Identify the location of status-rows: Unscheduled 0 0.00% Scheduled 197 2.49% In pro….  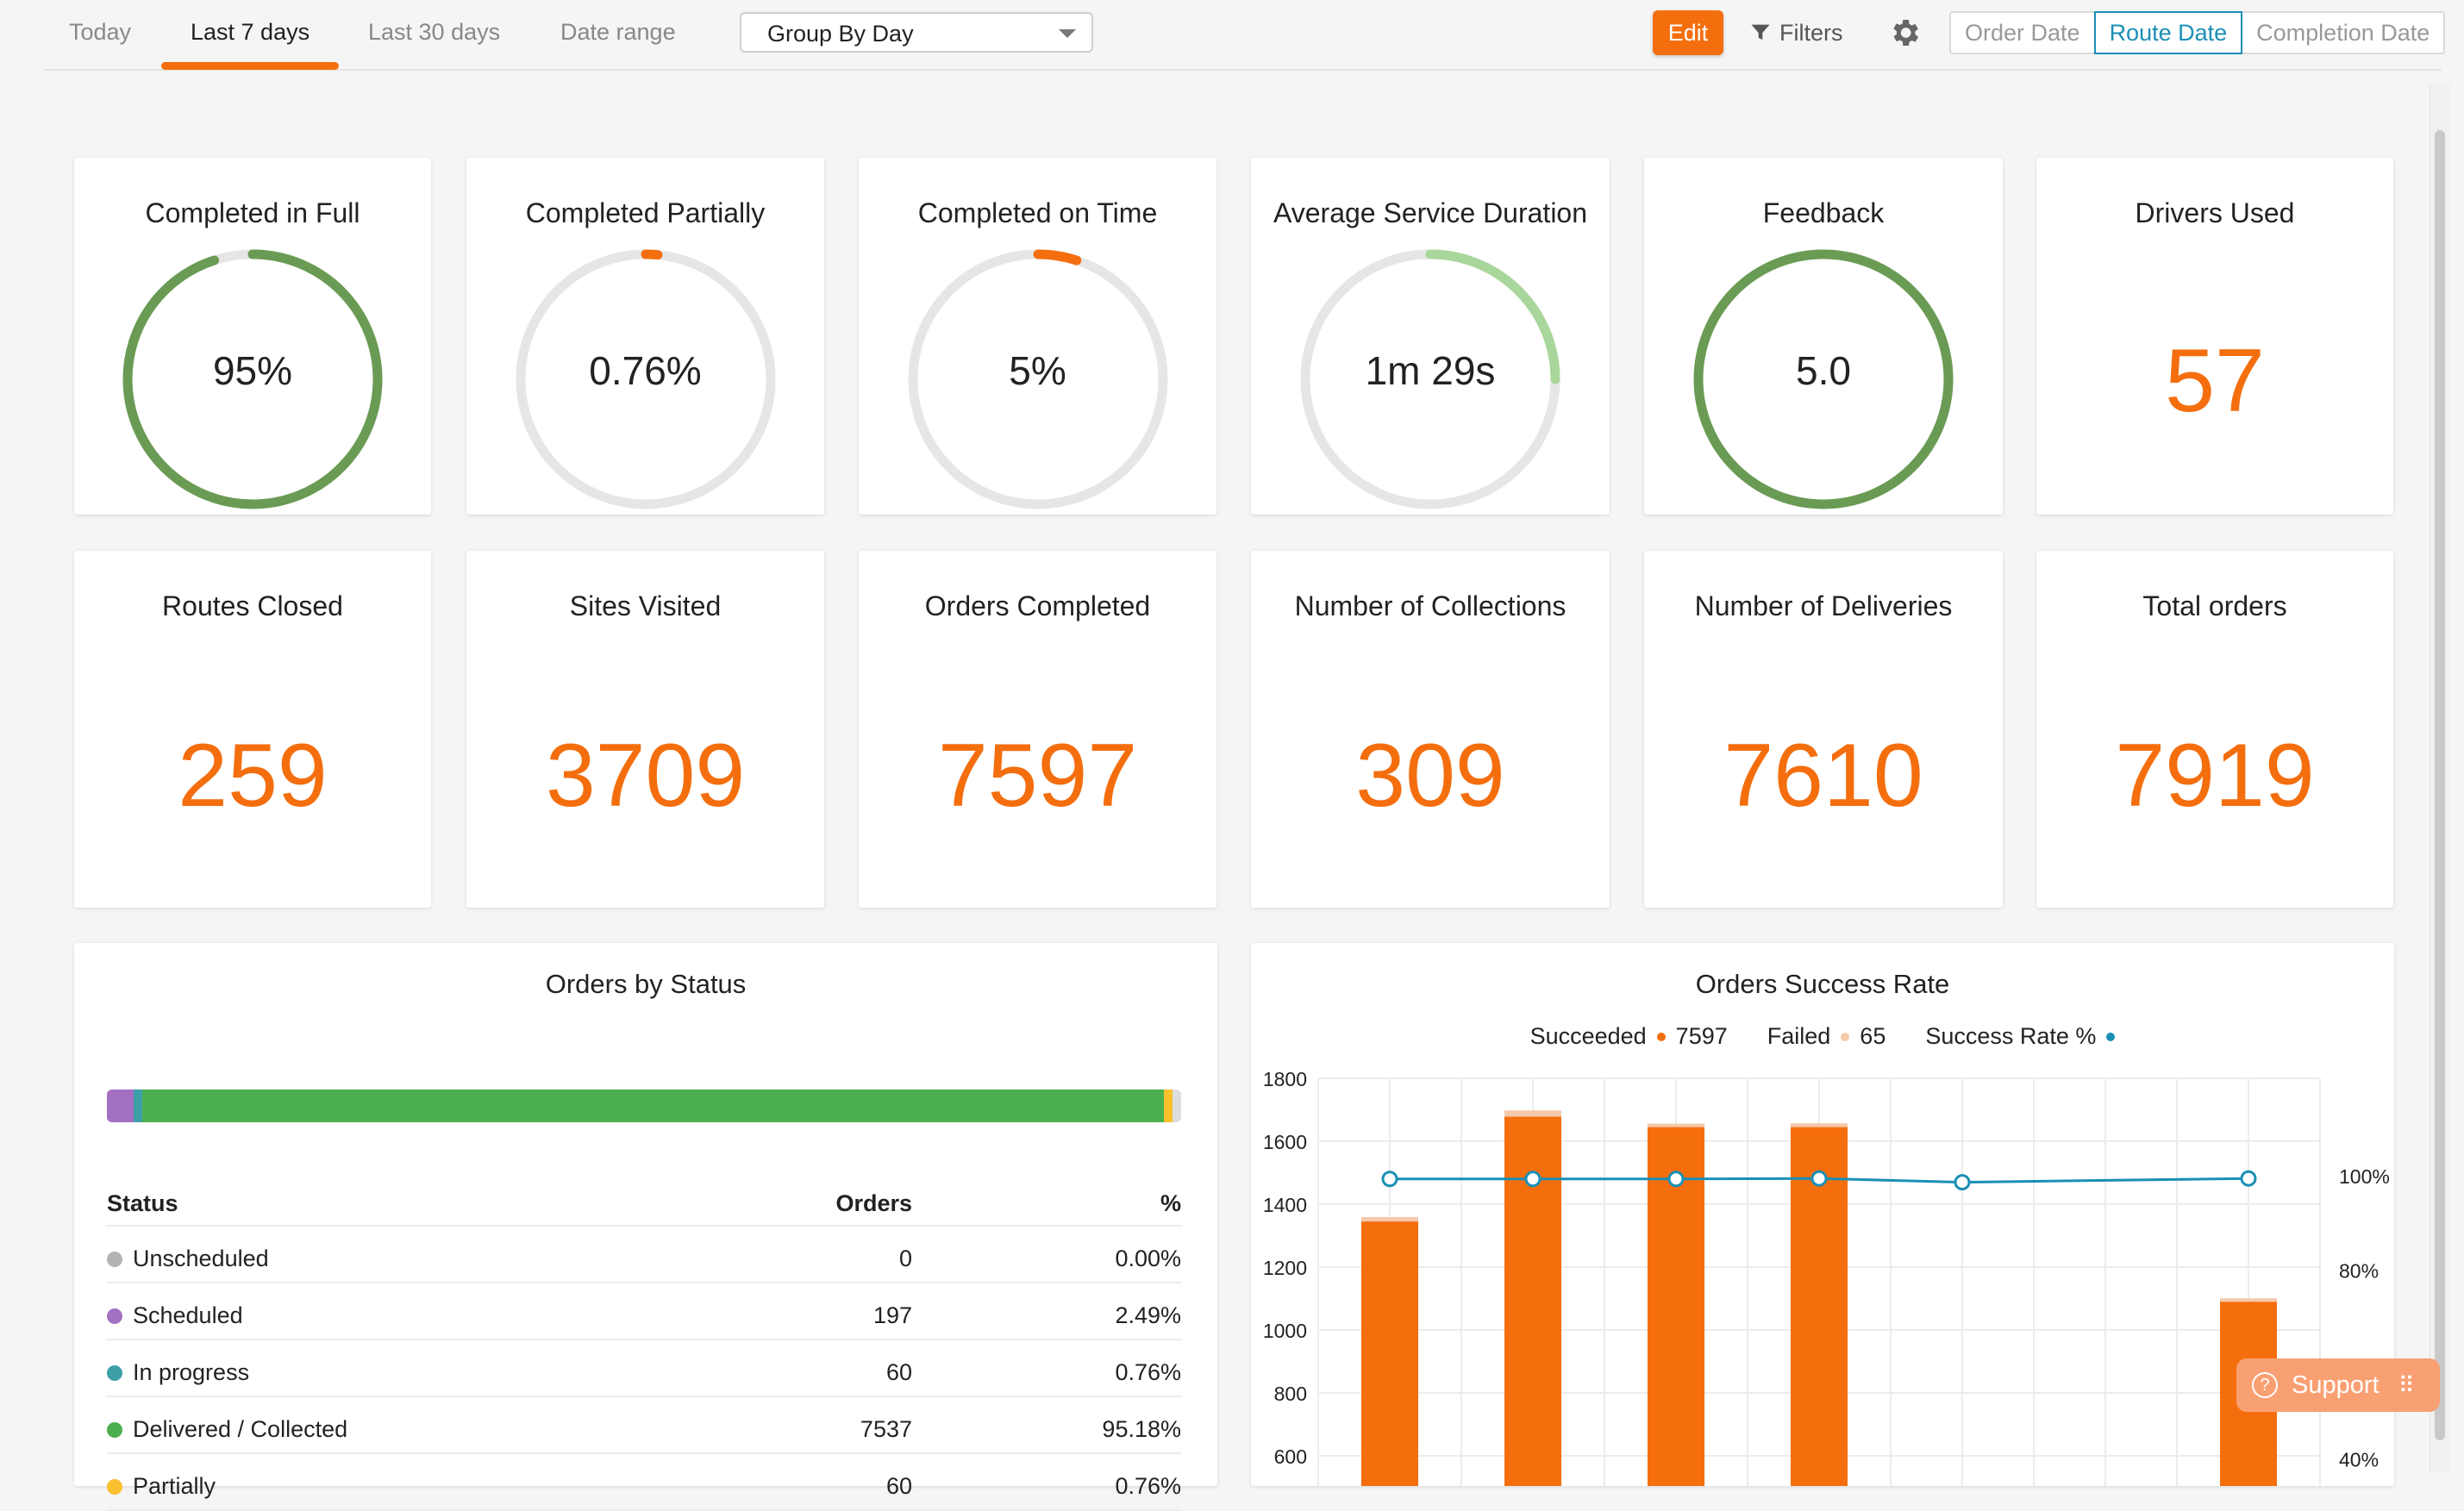
(644, 1369).